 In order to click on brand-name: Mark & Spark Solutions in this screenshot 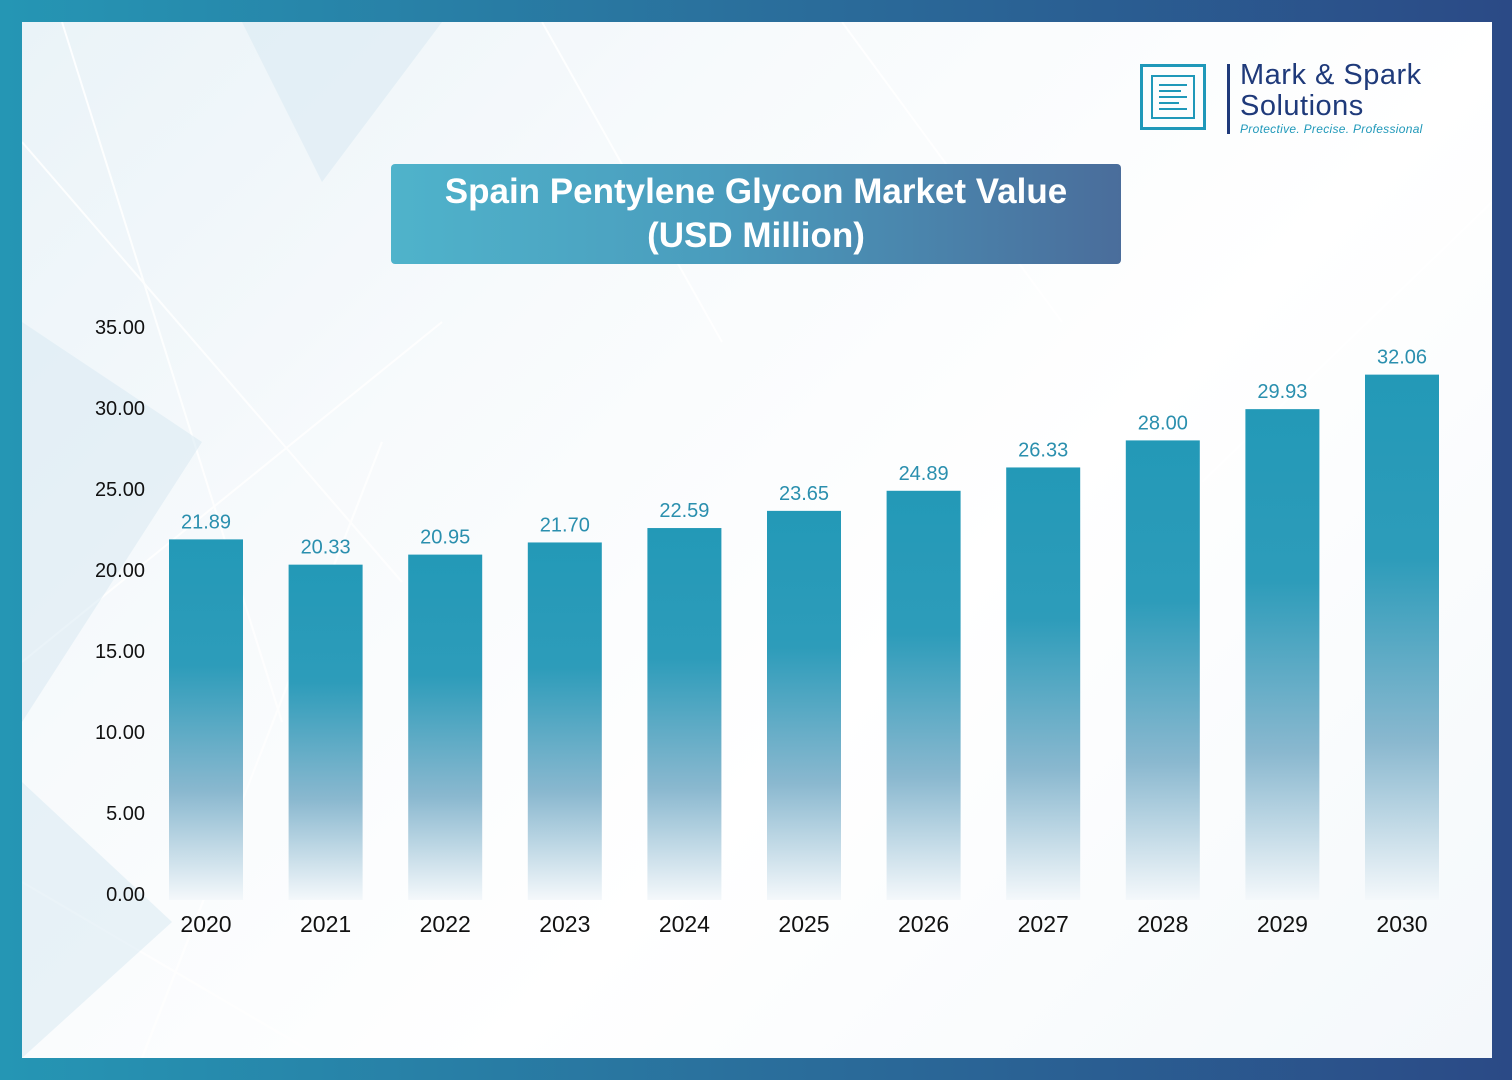, I will do `click(1360, 91)`.